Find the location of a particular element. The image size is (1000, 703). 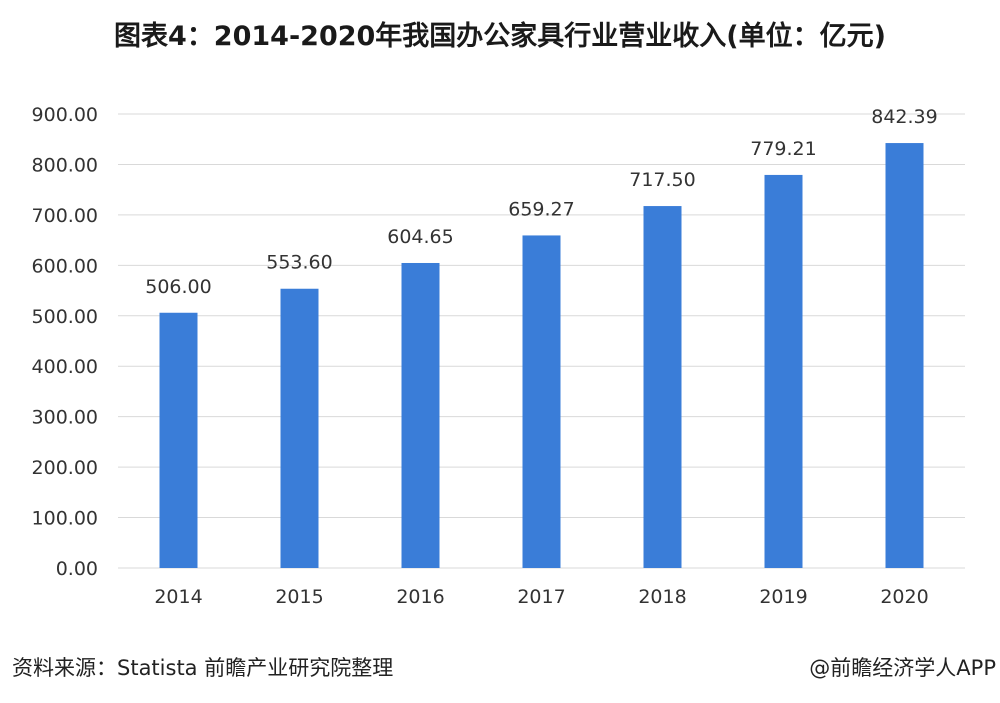

y-tick-label: 500.00 is located at coordinates (65, 317).